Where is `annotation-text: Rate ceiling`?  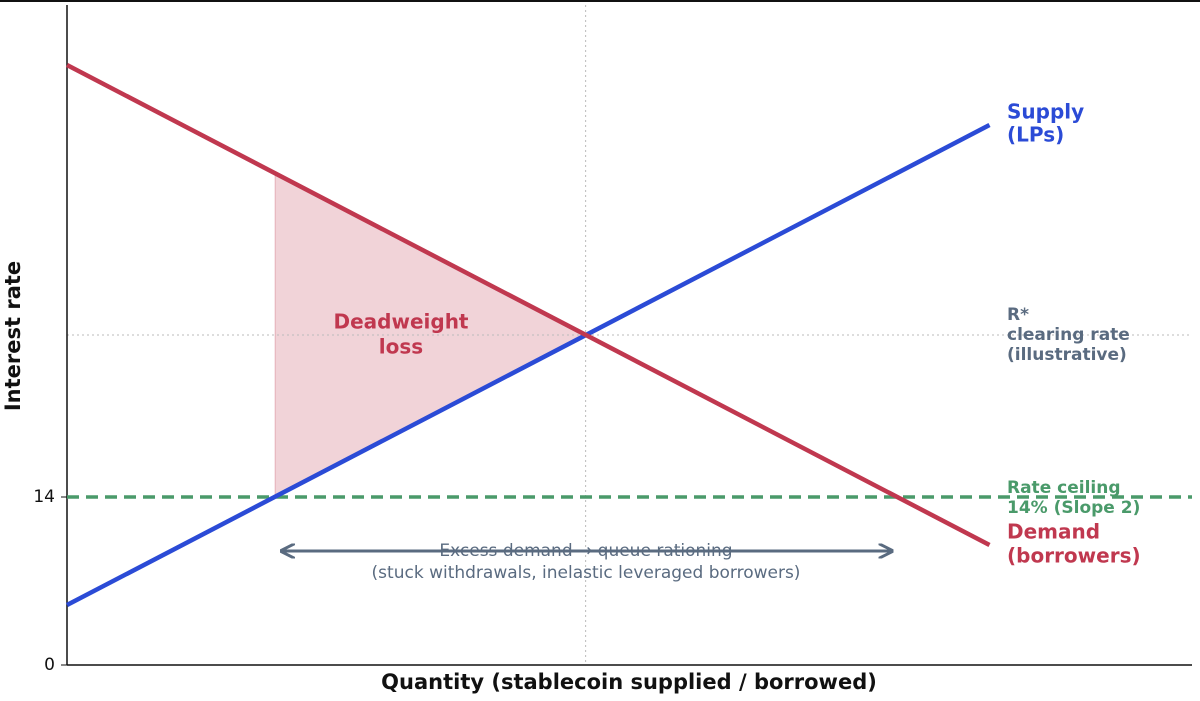
annotation-text: Rate ceiling is located at coordinates (1064, 488).